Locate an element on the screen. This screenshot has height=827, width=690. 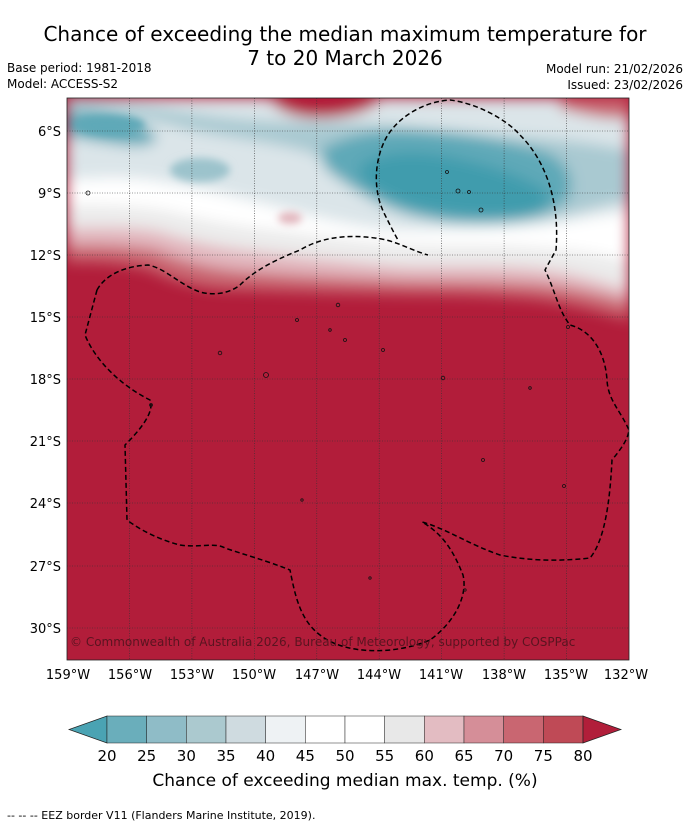
lat-label-21: 21°S is located at coordinates (45, 442).